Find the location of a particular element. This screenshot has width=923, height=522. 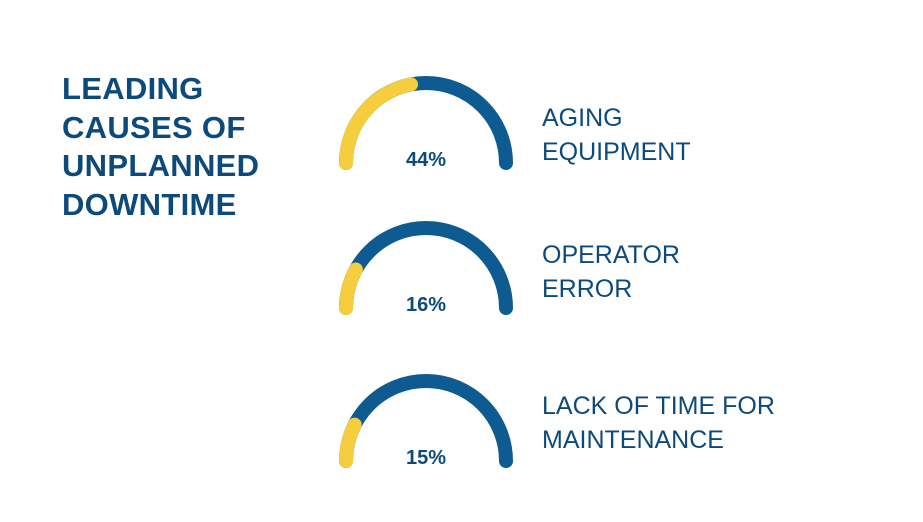

gauge-label-line: AGING is located at coordinates (582, 118).